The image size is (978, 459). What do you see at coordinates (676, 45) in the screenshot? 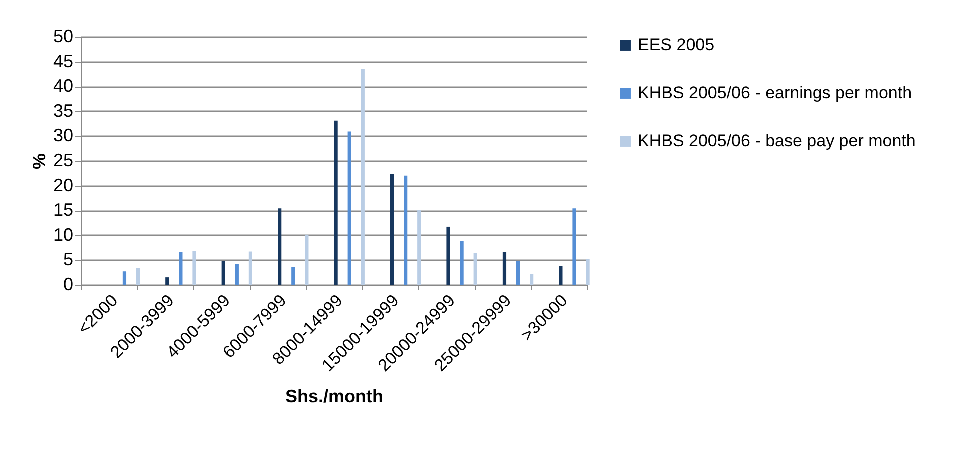
I see `legend-label: EES 2005` at bounding box center [676, 45].